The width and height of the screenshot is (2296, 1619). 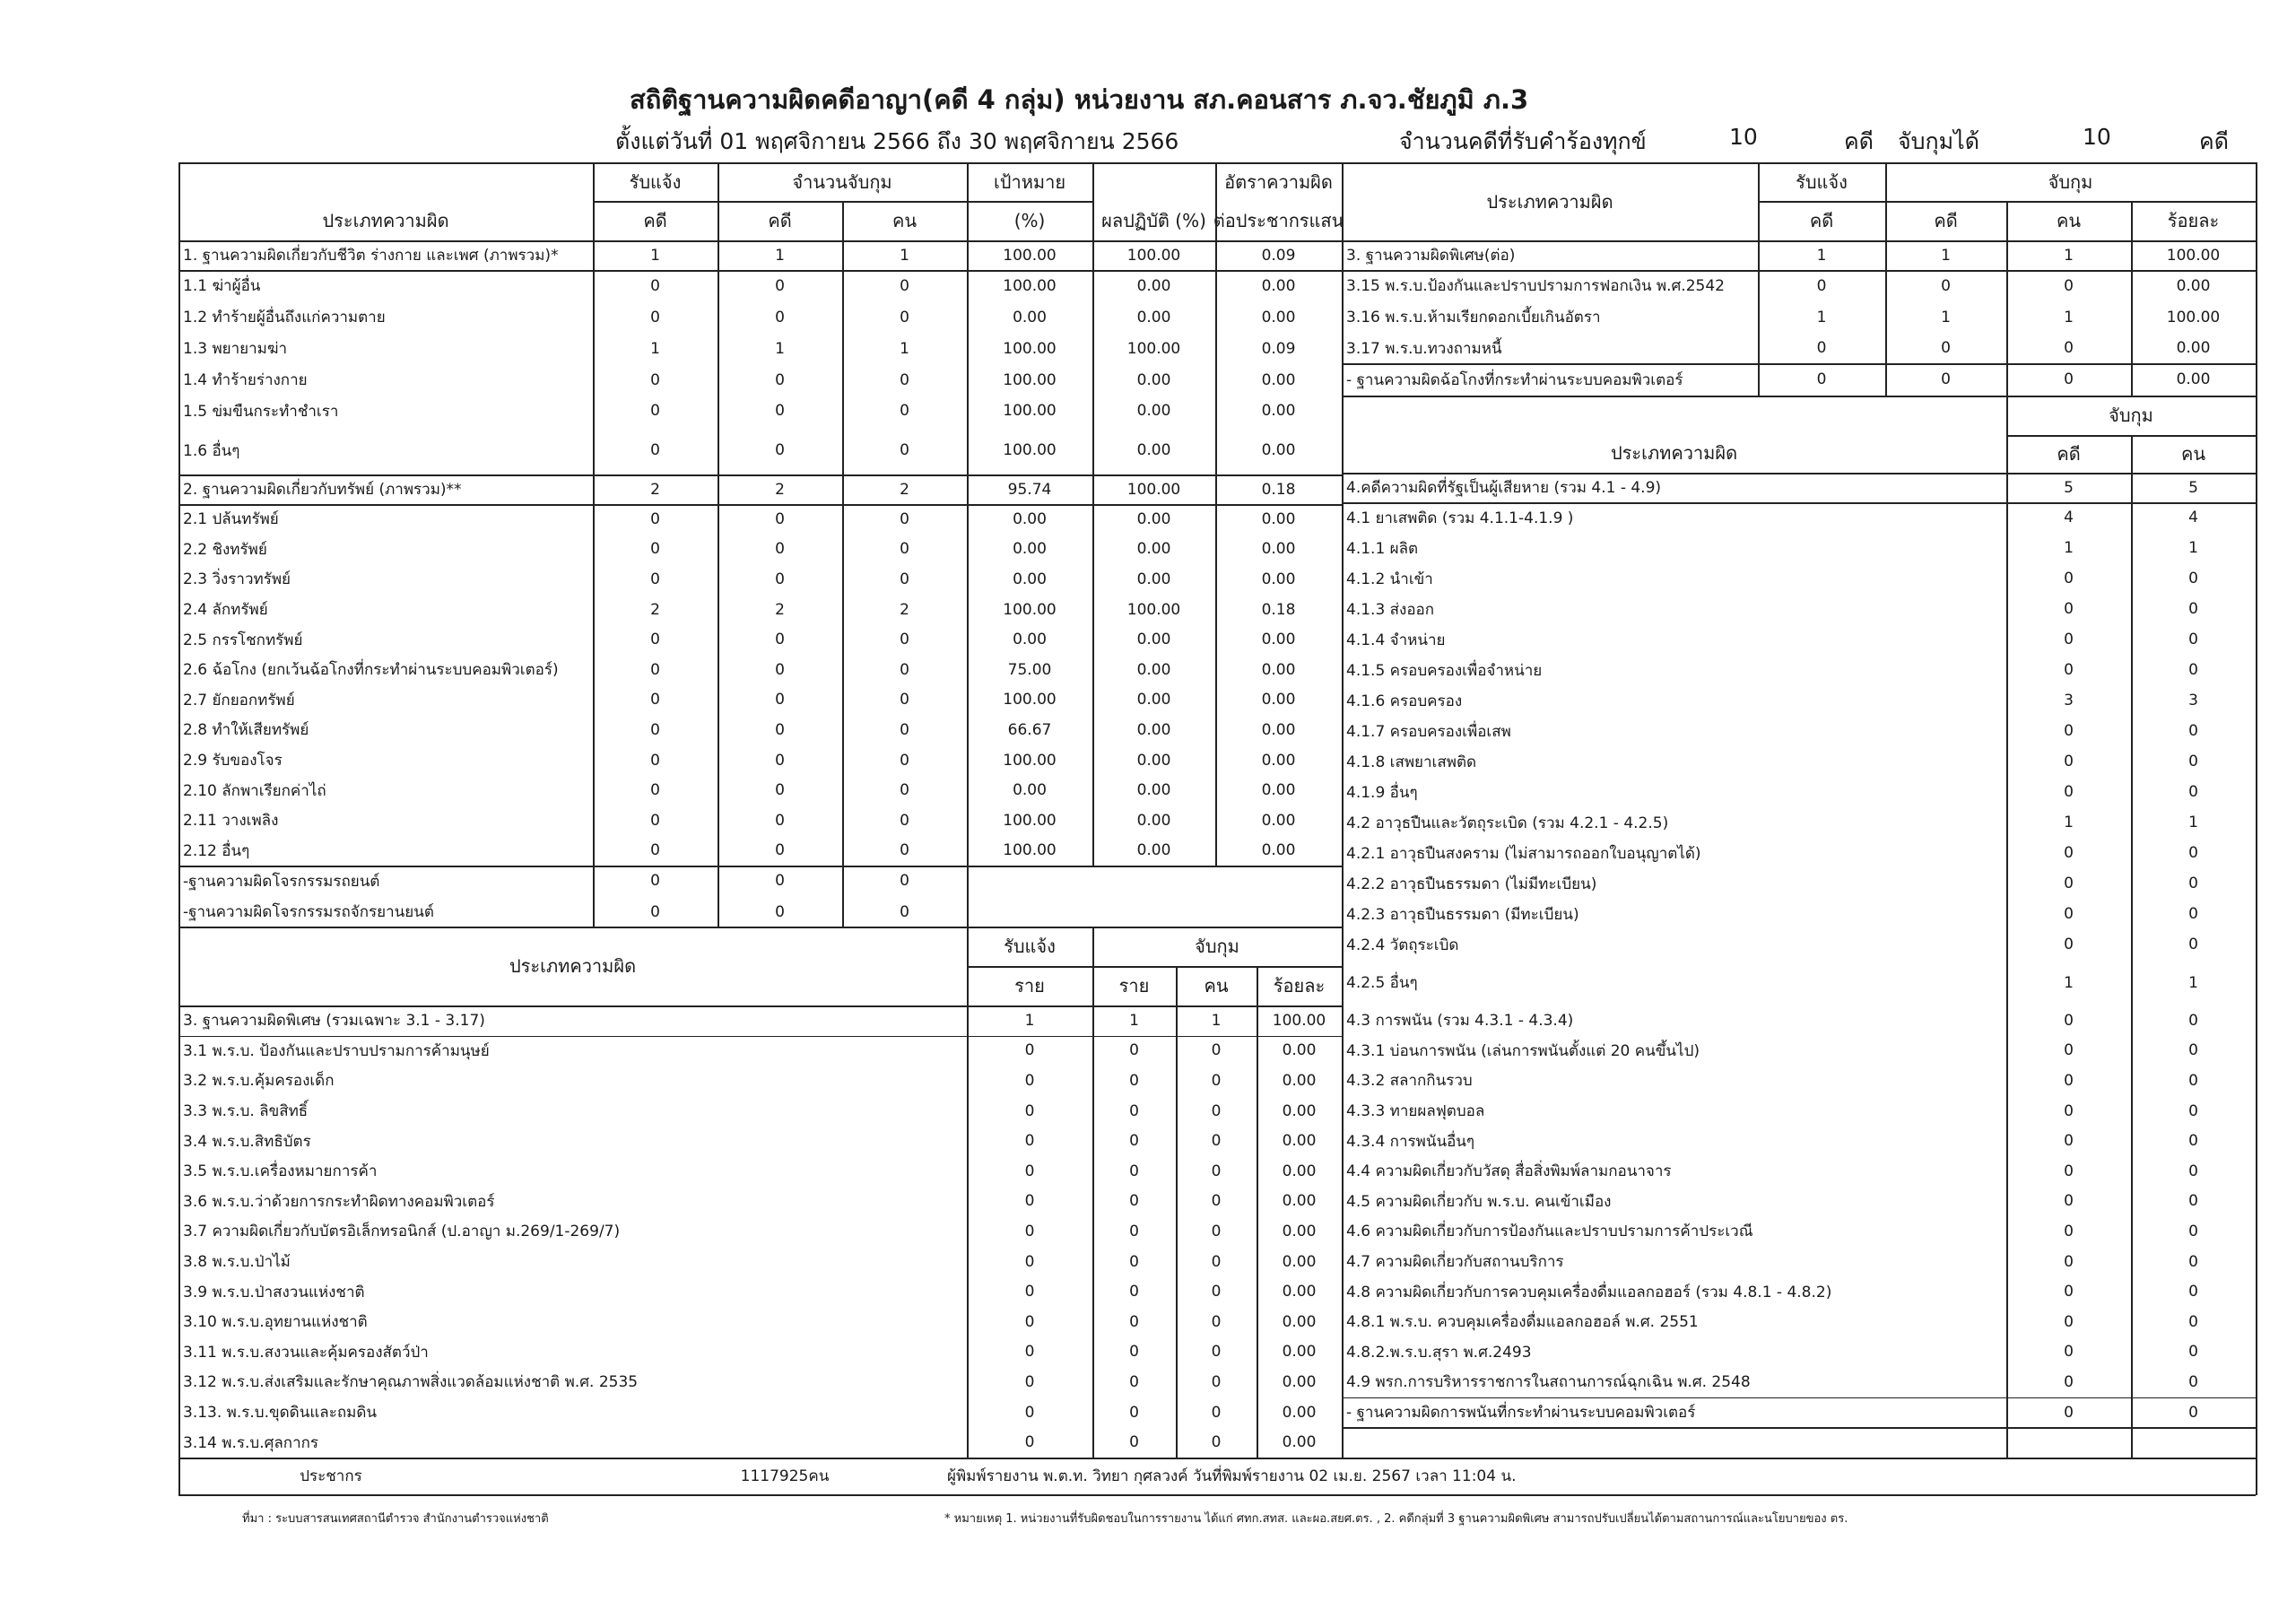 I want to click on offense-type-cell: 4.1.9 อื่นๆ, so click(x=1382, y=792).